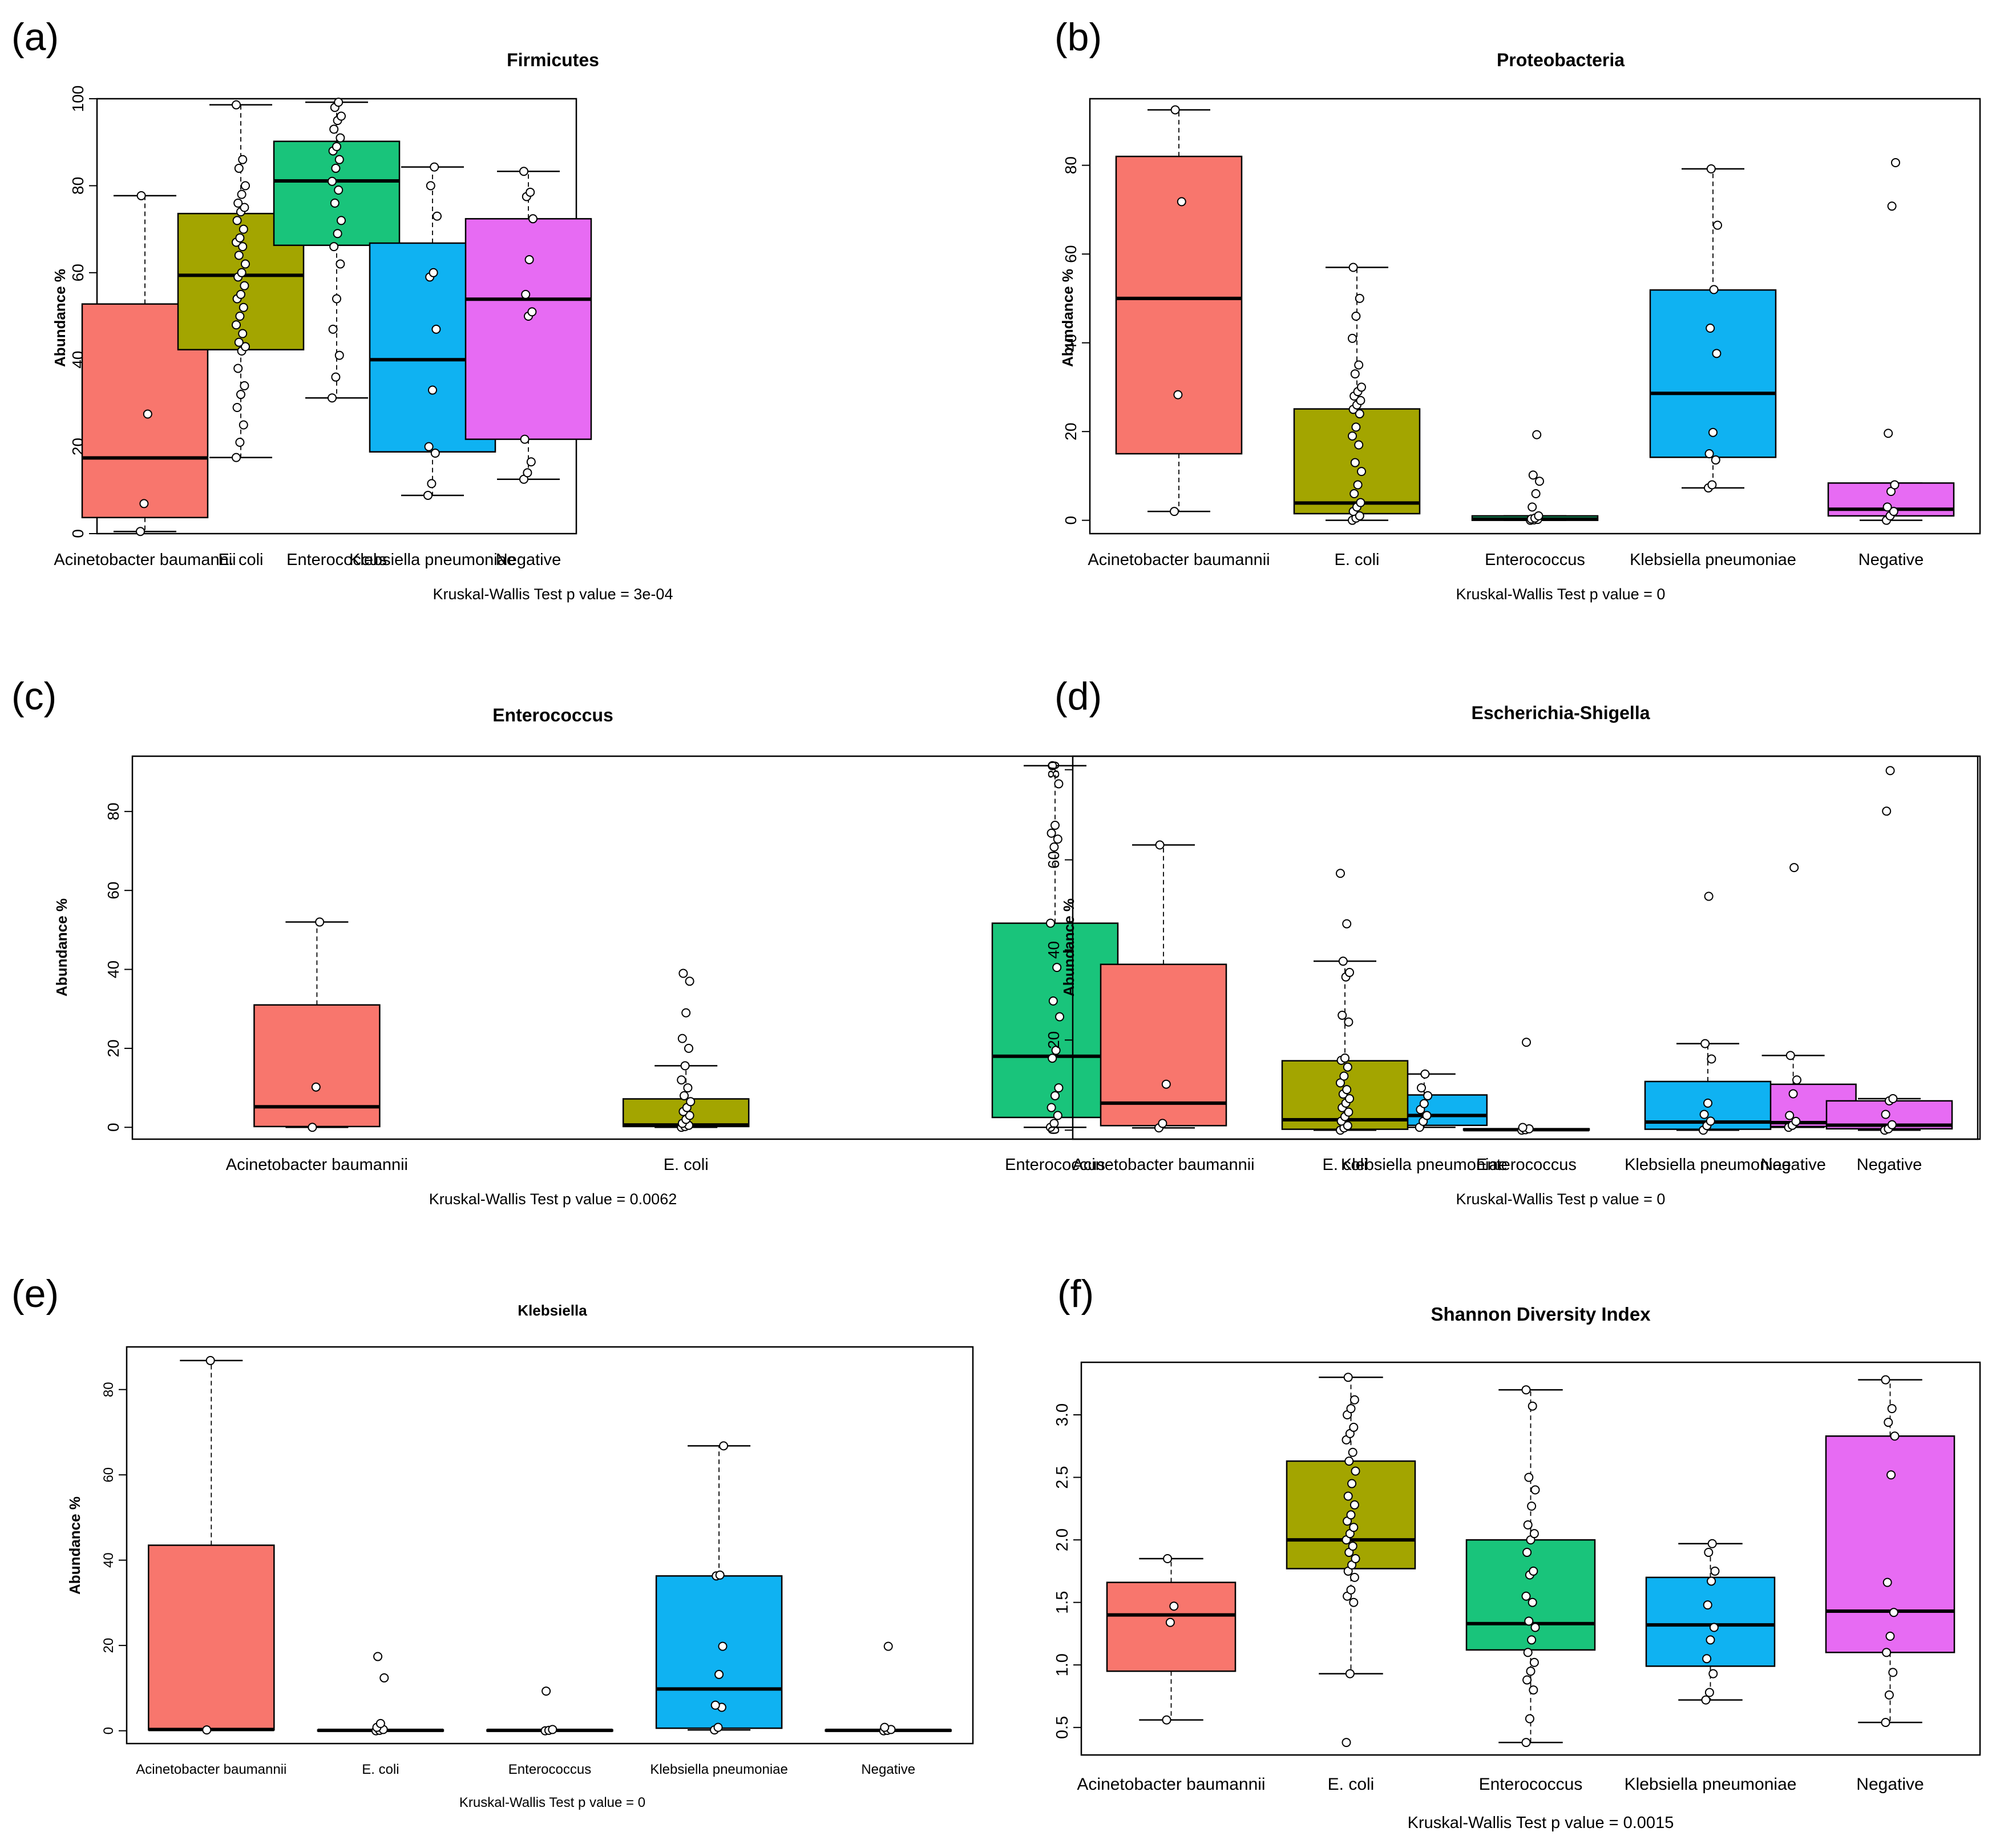 The width and height of the screenshot is (1992, 1848). I want to click on box-acinetobacter-baumannii, so click(1179, 311).